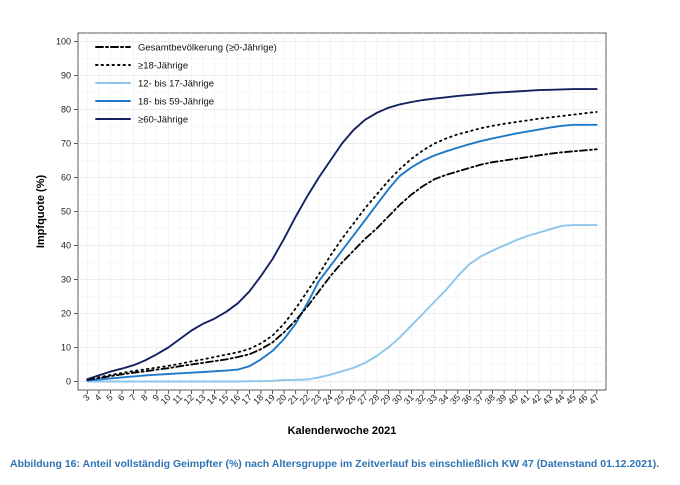 This screenshot has height=485, width=680. I want to click on x-tick-label: 7, so click(132, 397).